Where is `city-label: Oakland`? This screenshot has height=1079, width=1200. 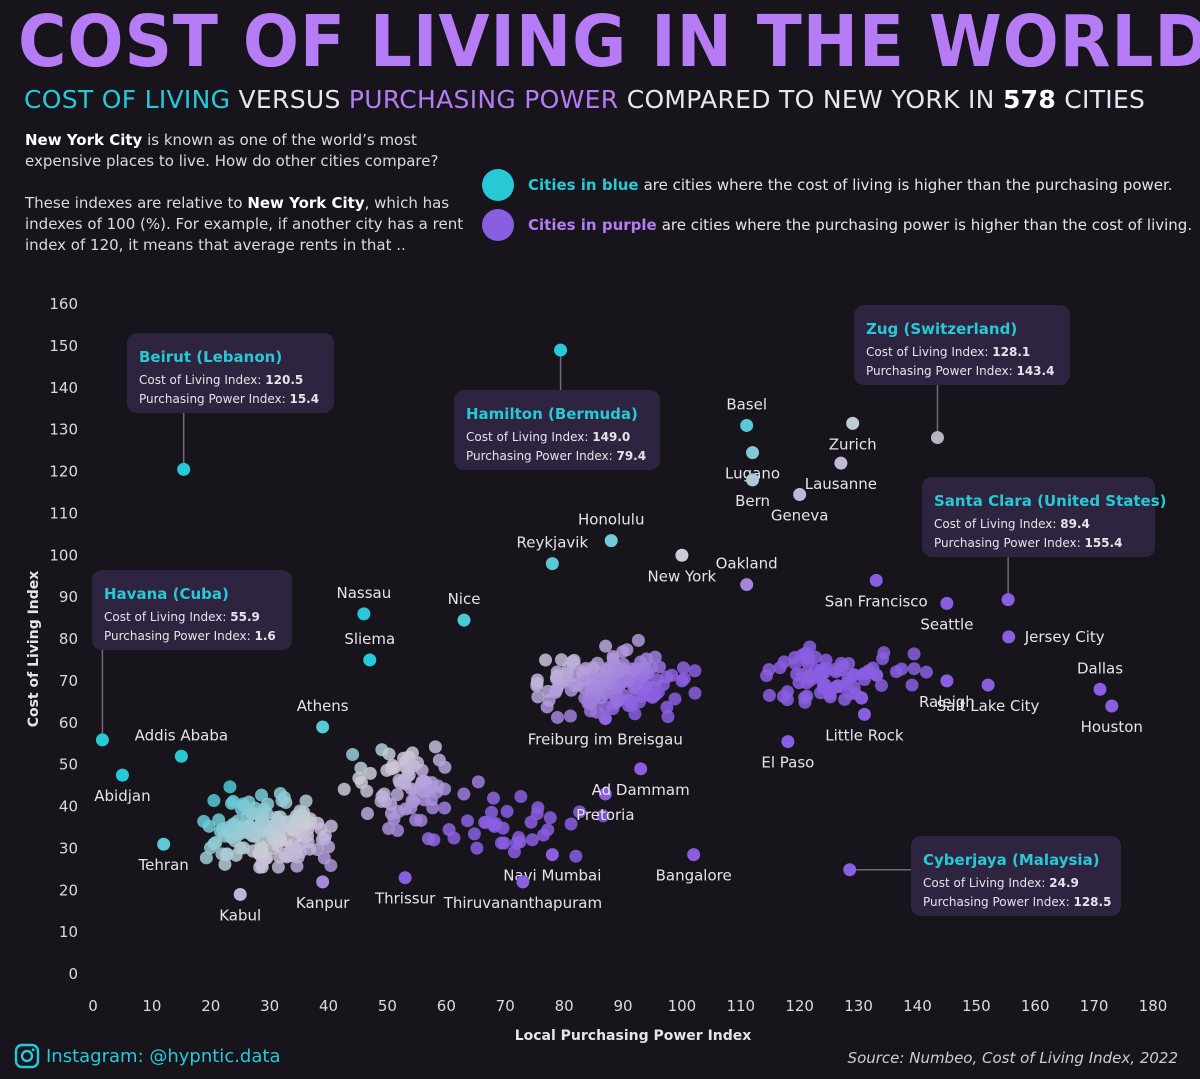
city-label: Oakland is located at coordinates (747, 564).